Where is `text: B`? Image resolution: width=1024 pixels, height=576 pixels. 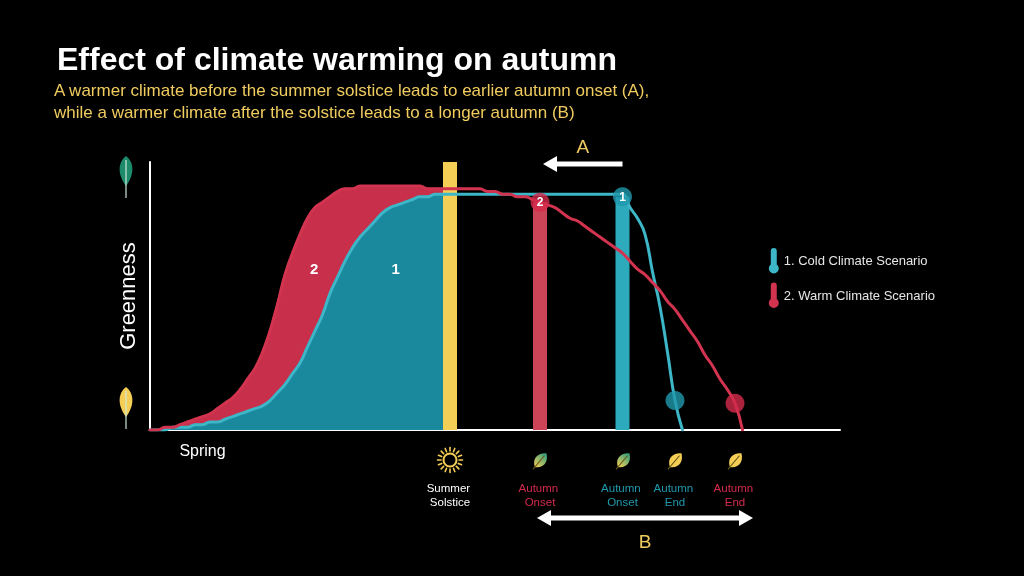 text: B is located at coordinates (645, 541).